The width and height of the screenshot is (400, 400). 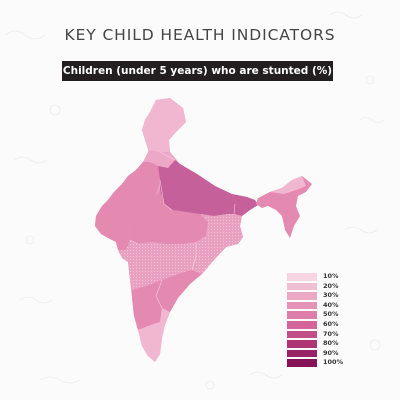 What do you see at coordinates (164, 125) in the screenshot?
I see `region-north` at bounding box center [164, 125].